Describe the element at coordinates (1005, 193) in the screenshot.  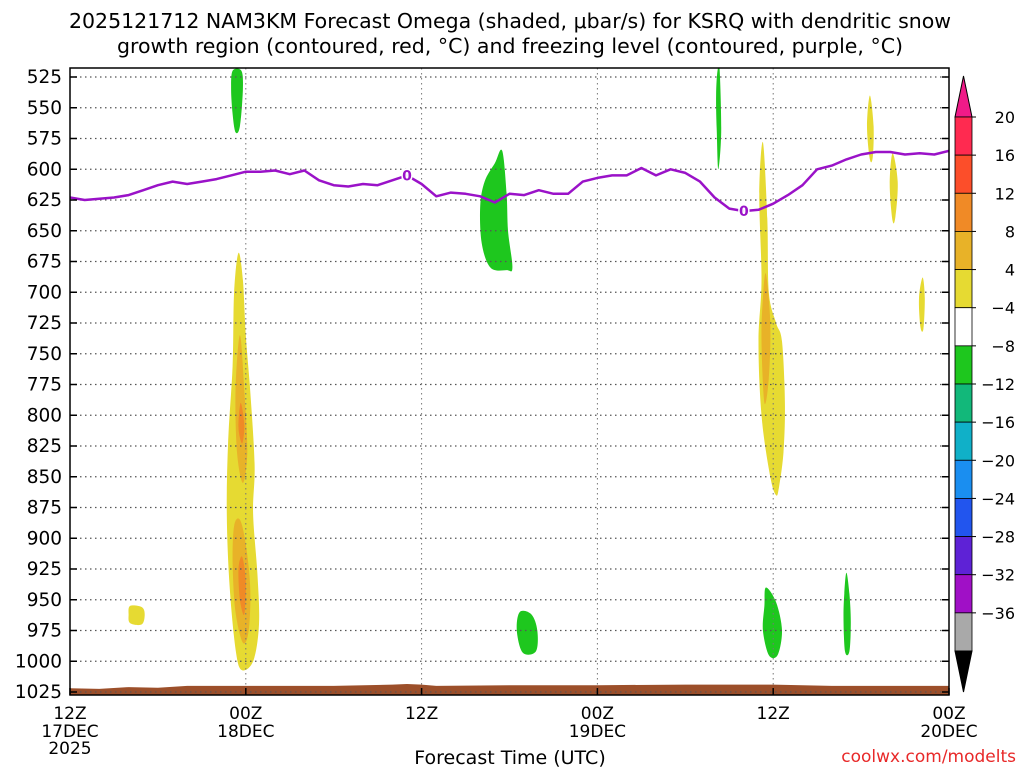
I see `colorbar-label-2: 12` at that location.